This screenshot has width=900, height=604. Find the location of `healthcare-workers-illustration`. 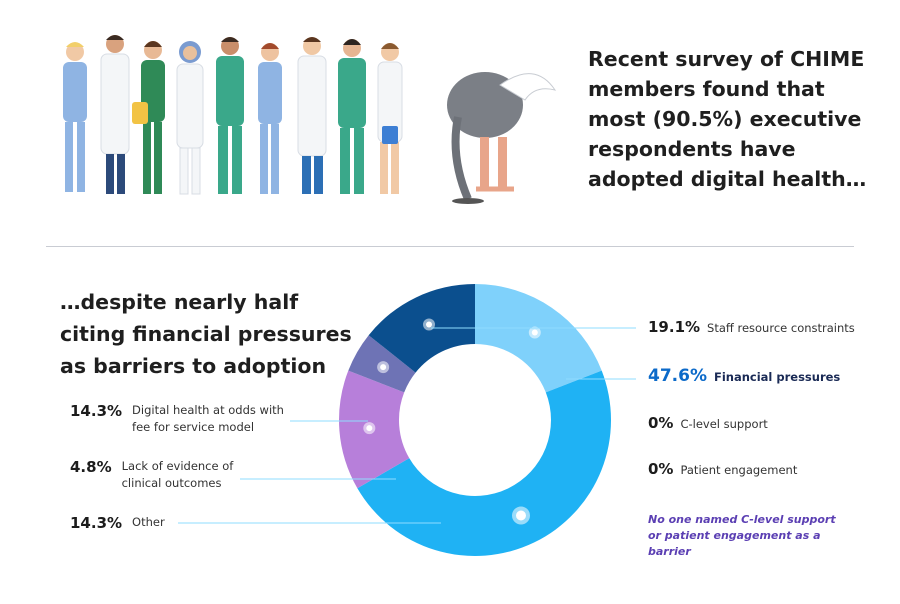

healthcare-workers-illustration is located at coordinates (233, 115).